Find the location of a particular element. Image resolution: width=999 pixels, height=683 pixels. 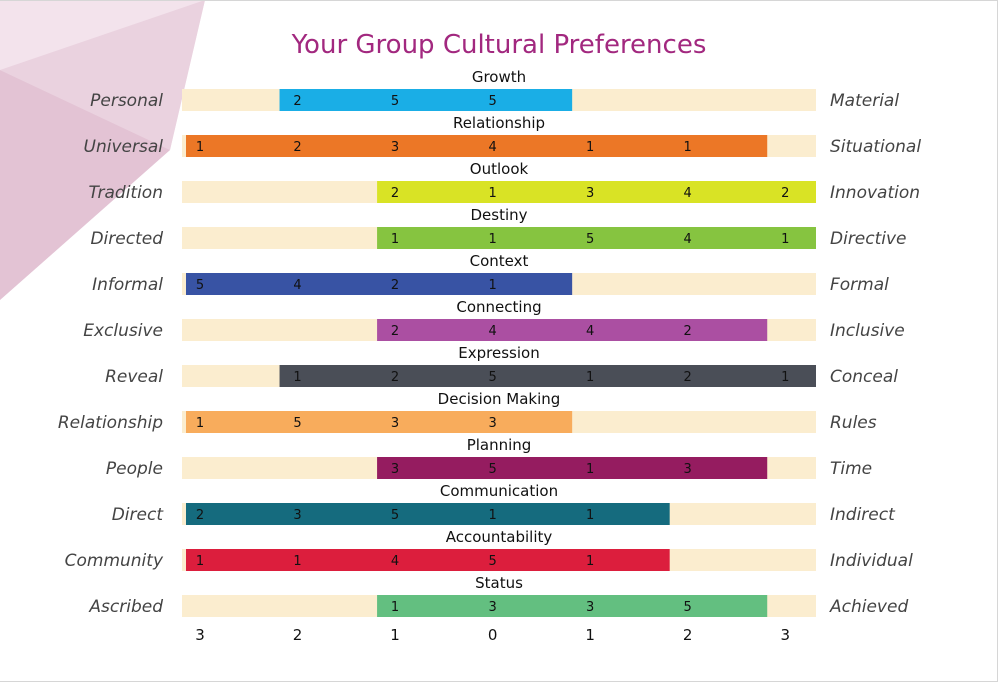

count-label-context-1: 4 is located at coordinates (297, 285).